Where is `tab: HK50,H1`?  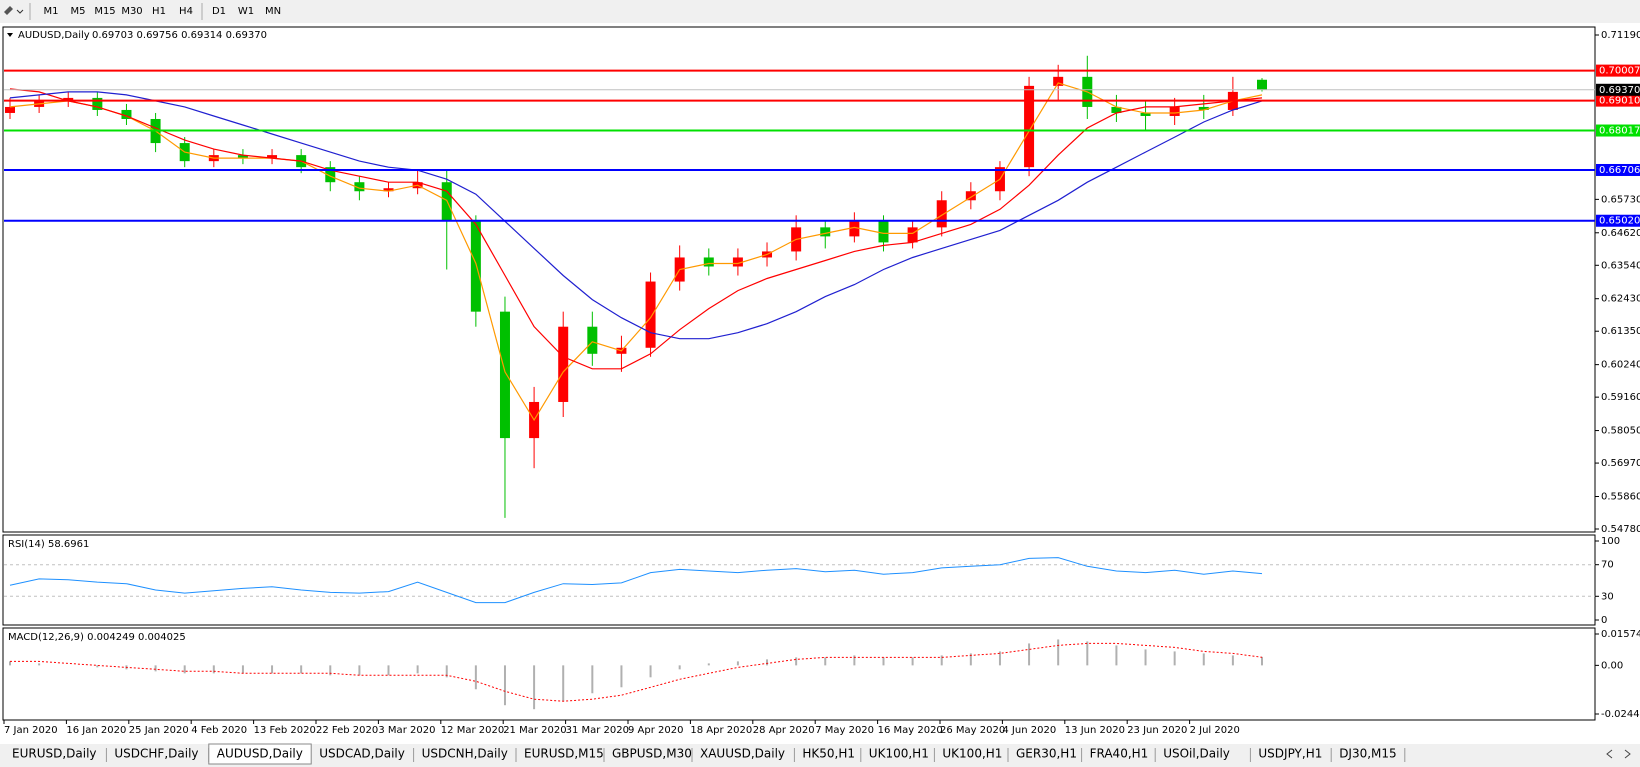 tab: HK50,H1 is located at coordinates (832, 755).